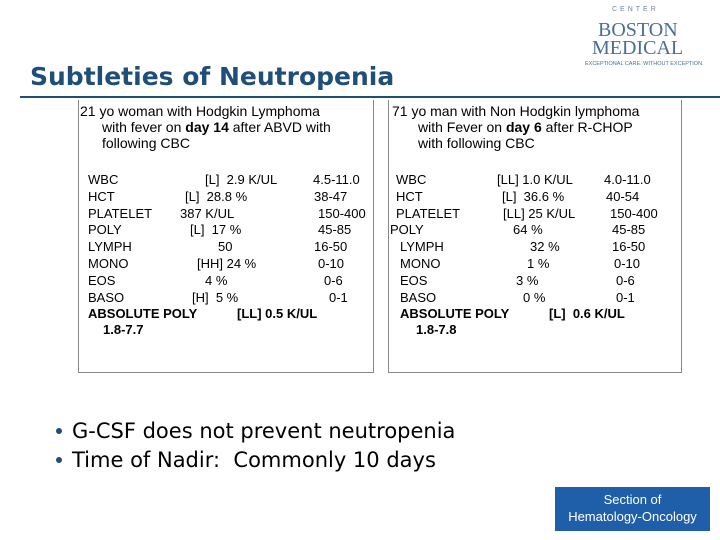 The image size is (720, 540). I want to click on lab-value: 1 %, so click(538, 263).